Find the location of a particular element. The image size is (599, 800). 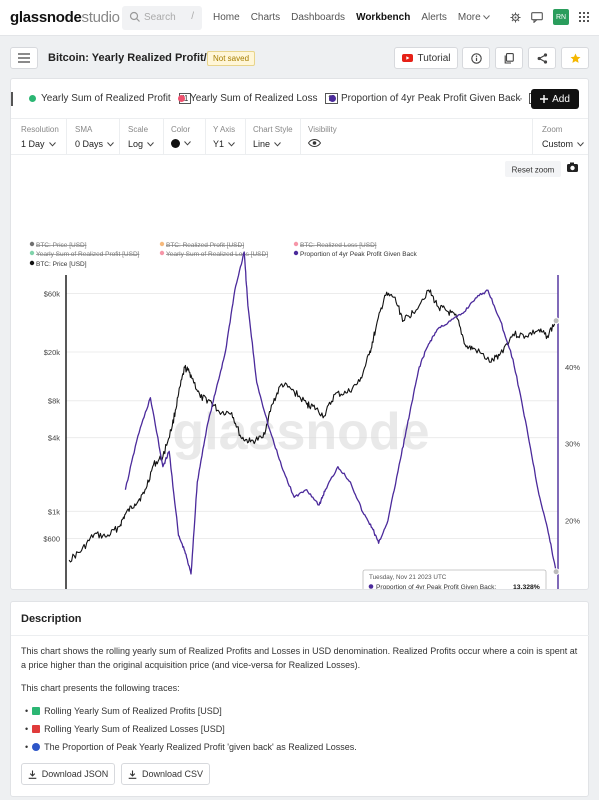

nav-workbench: Workbench is located at coordinates (383, 17).